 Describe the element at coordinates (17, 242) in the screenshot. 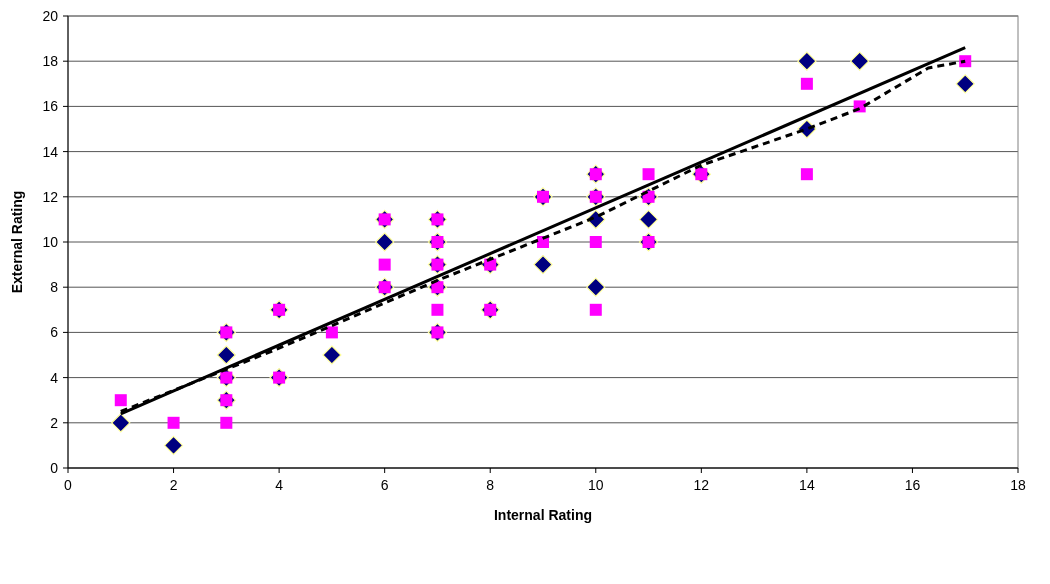

I see `y-axis-title: External Rating` at that location.